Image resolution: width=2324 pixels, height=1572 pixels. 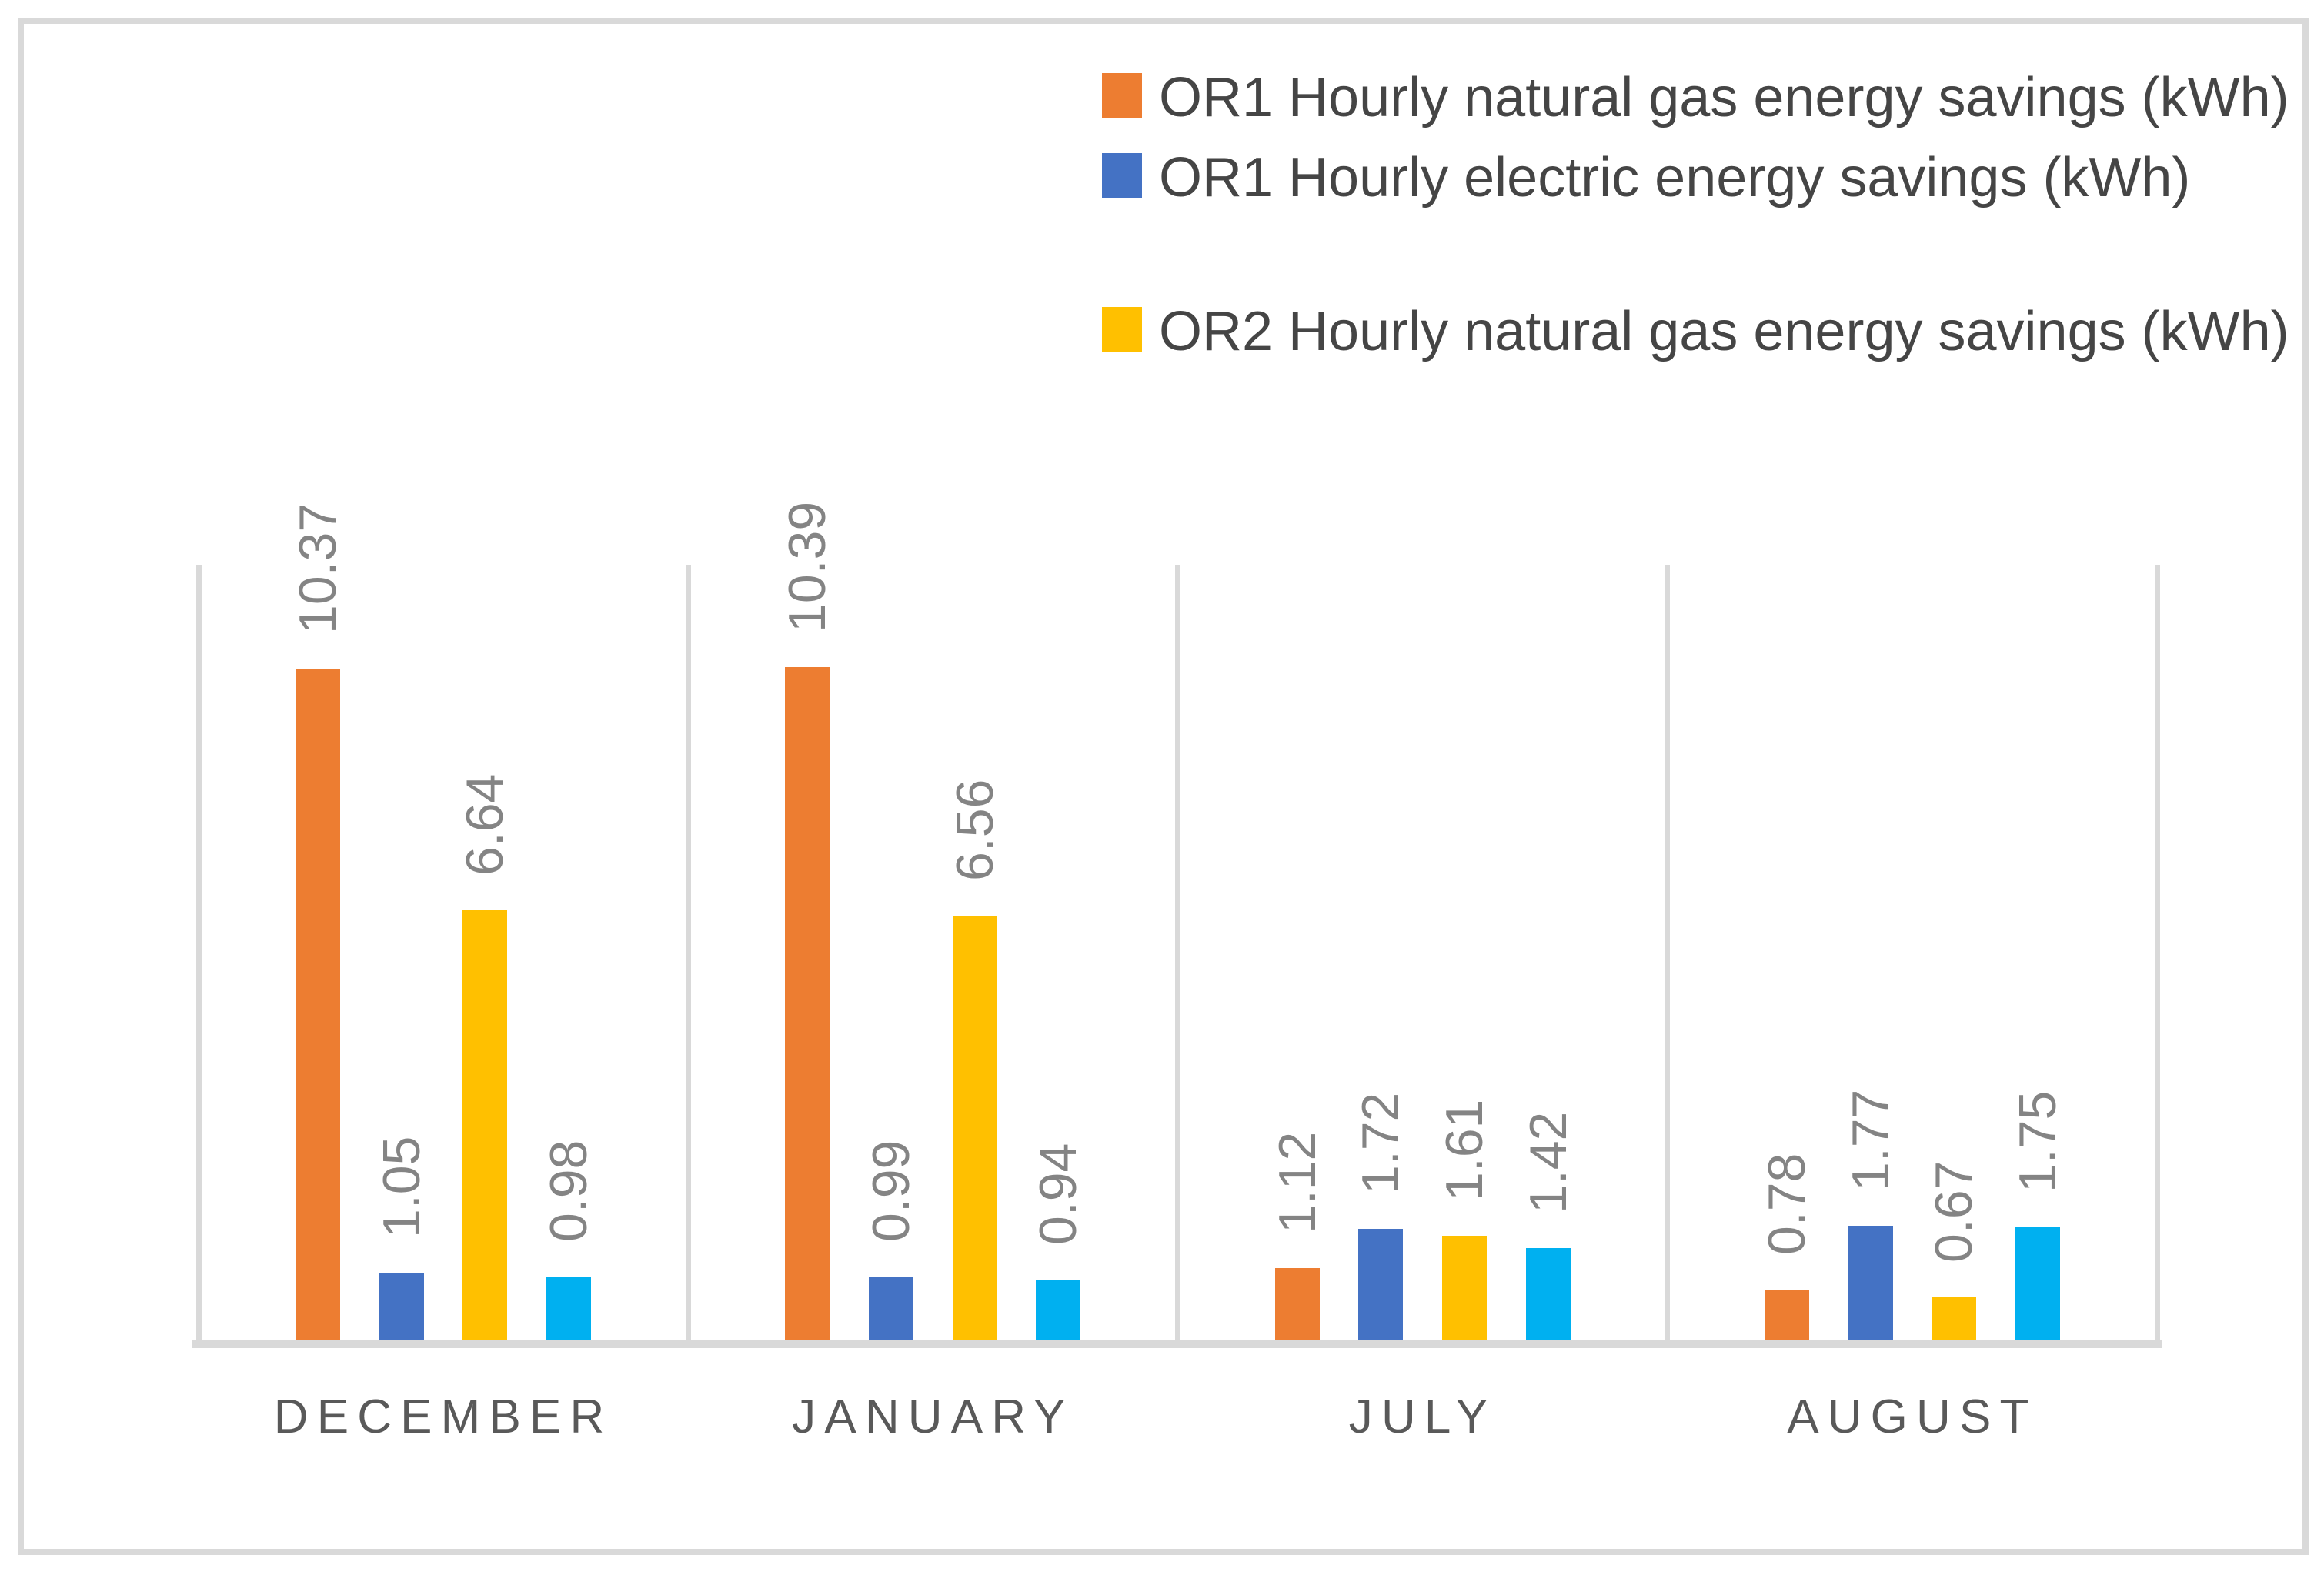 What do you see at coordinates (891, 1308) in the screenshot?
I see `bar-january-series2` at bounding box center [891, 1308].